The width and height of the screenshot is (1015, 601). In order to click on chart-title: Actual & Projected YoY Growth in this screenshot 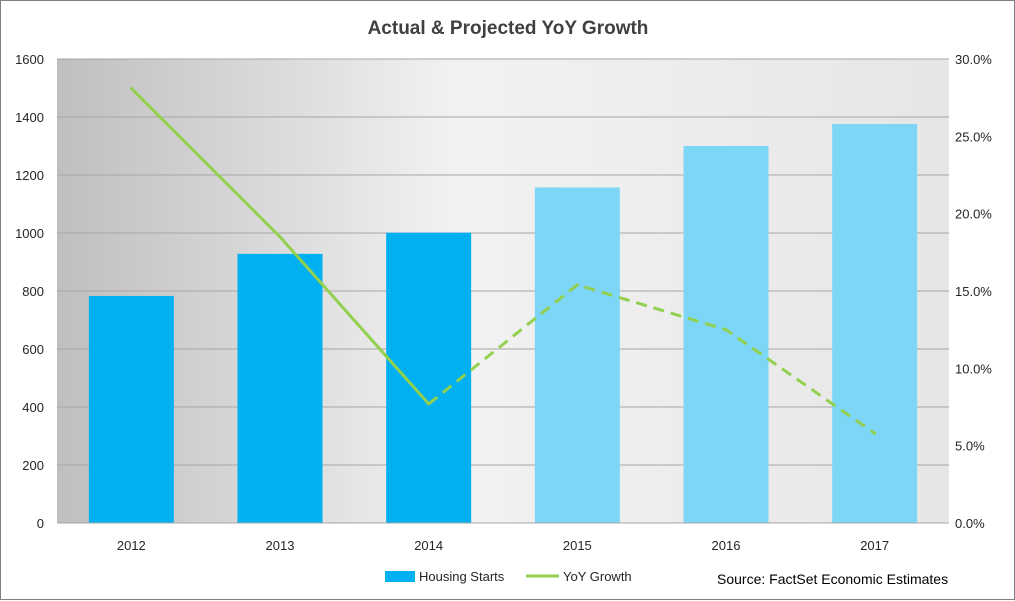, I will do `click(508, 28)`.